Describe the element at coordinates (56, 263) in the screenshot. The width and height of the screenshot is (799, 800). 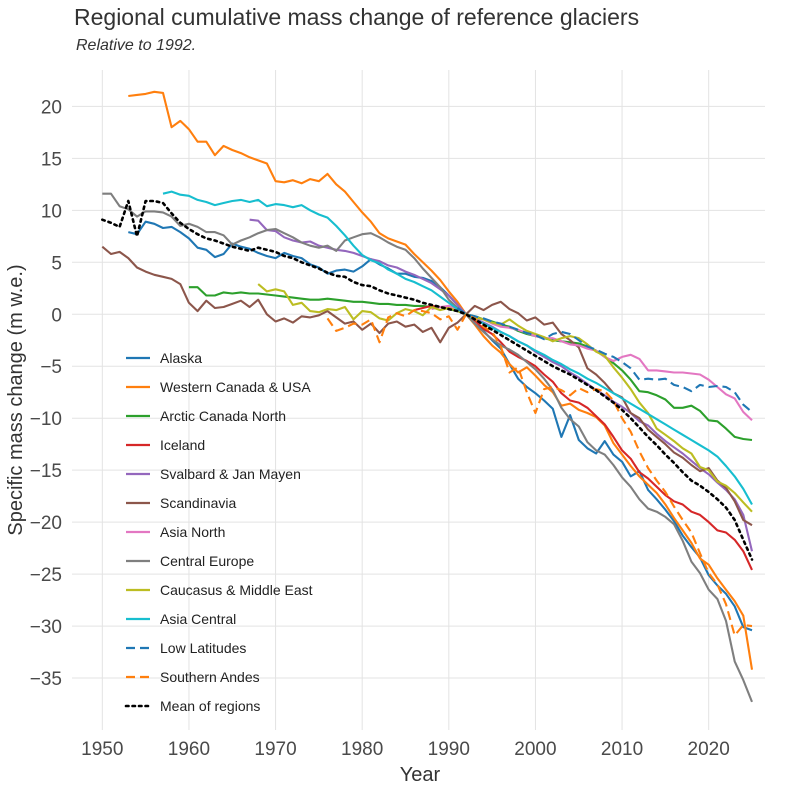
I see `y-tick-label: 5` at that location.